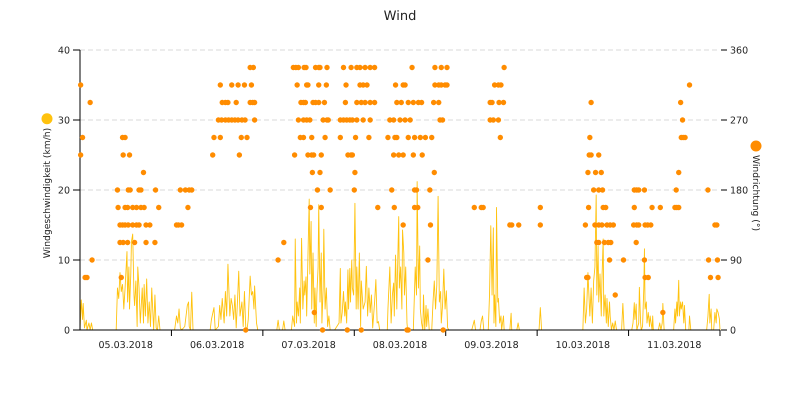 The width and height of the screenshot is (800, 400). What do you see at coordinates (736, 261) in the screenshot?
I see `y2-tick-label: 90` at bounding box center [736, 261].